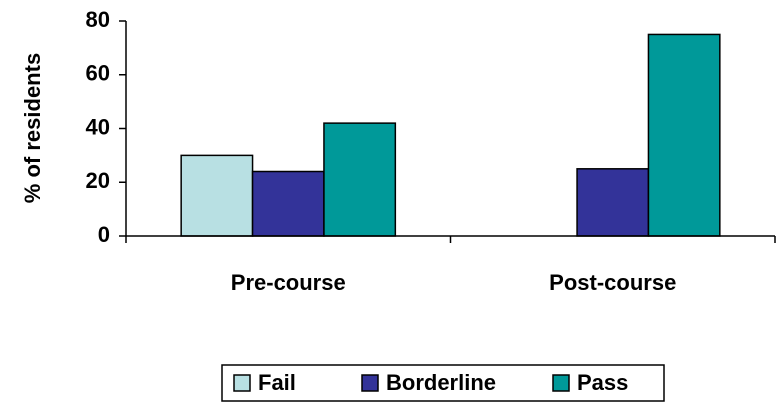  I want to click on legend-label: Borderline, so click(441, 382).